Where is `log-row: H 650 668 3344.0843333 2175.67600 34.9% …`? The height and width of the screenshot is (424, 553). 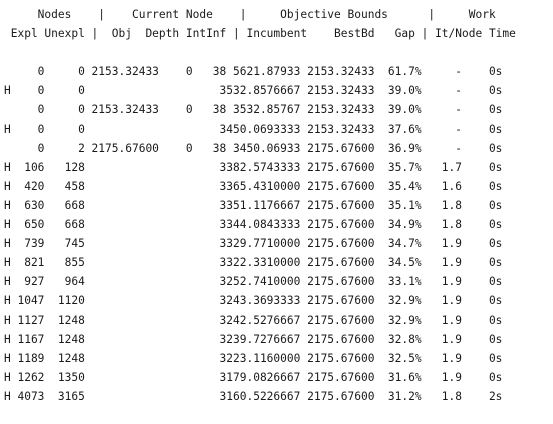 log-row: H 650 668 3344.0843333 2175.67600 34.9% … is located at coordinates (253, 225).